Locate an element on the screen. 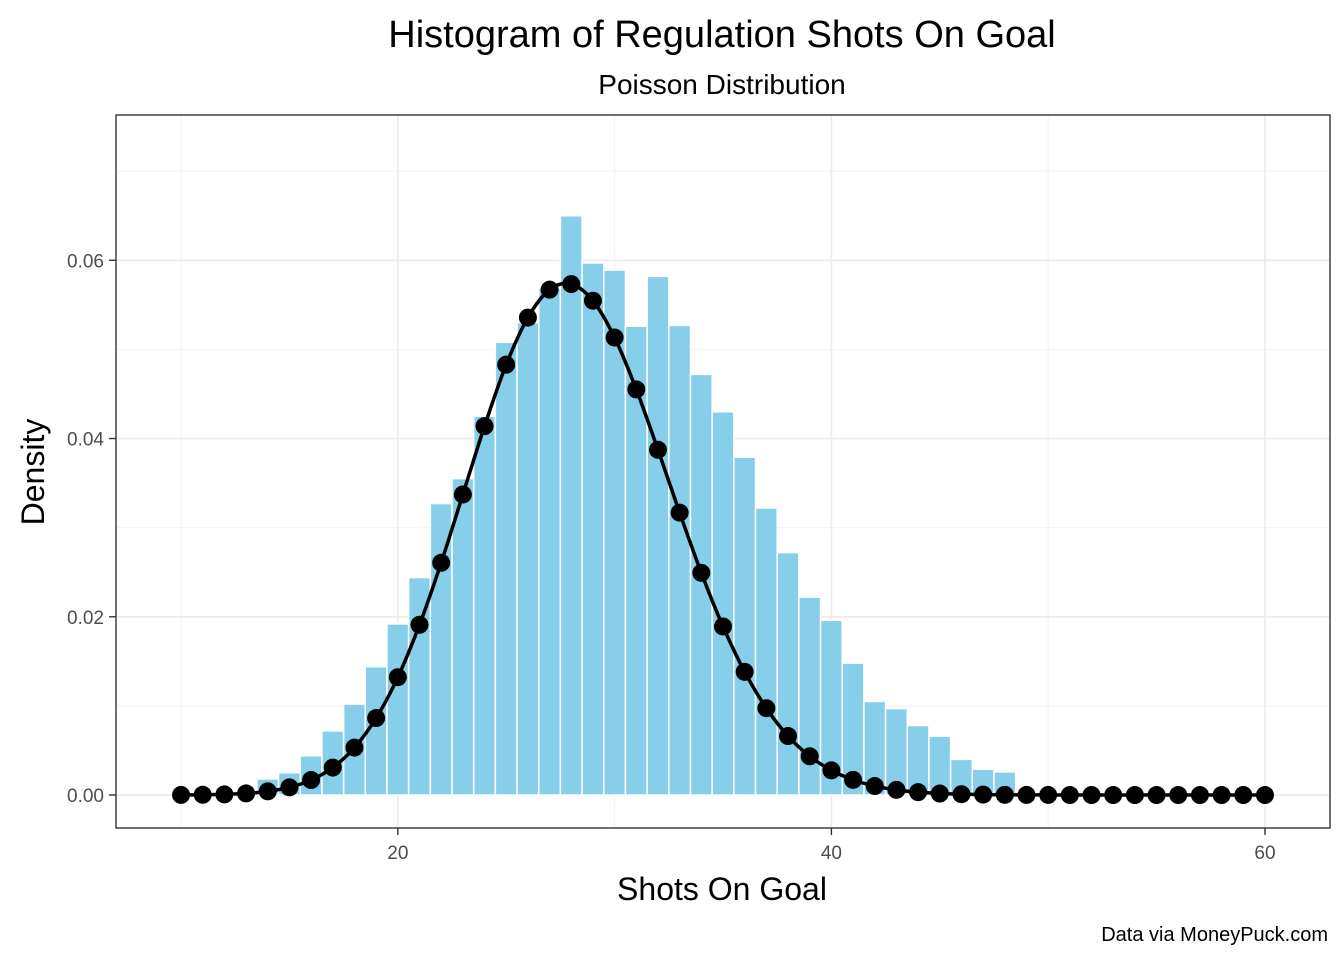  x-tick-label: 60 is located at coordinates (1264, 853).